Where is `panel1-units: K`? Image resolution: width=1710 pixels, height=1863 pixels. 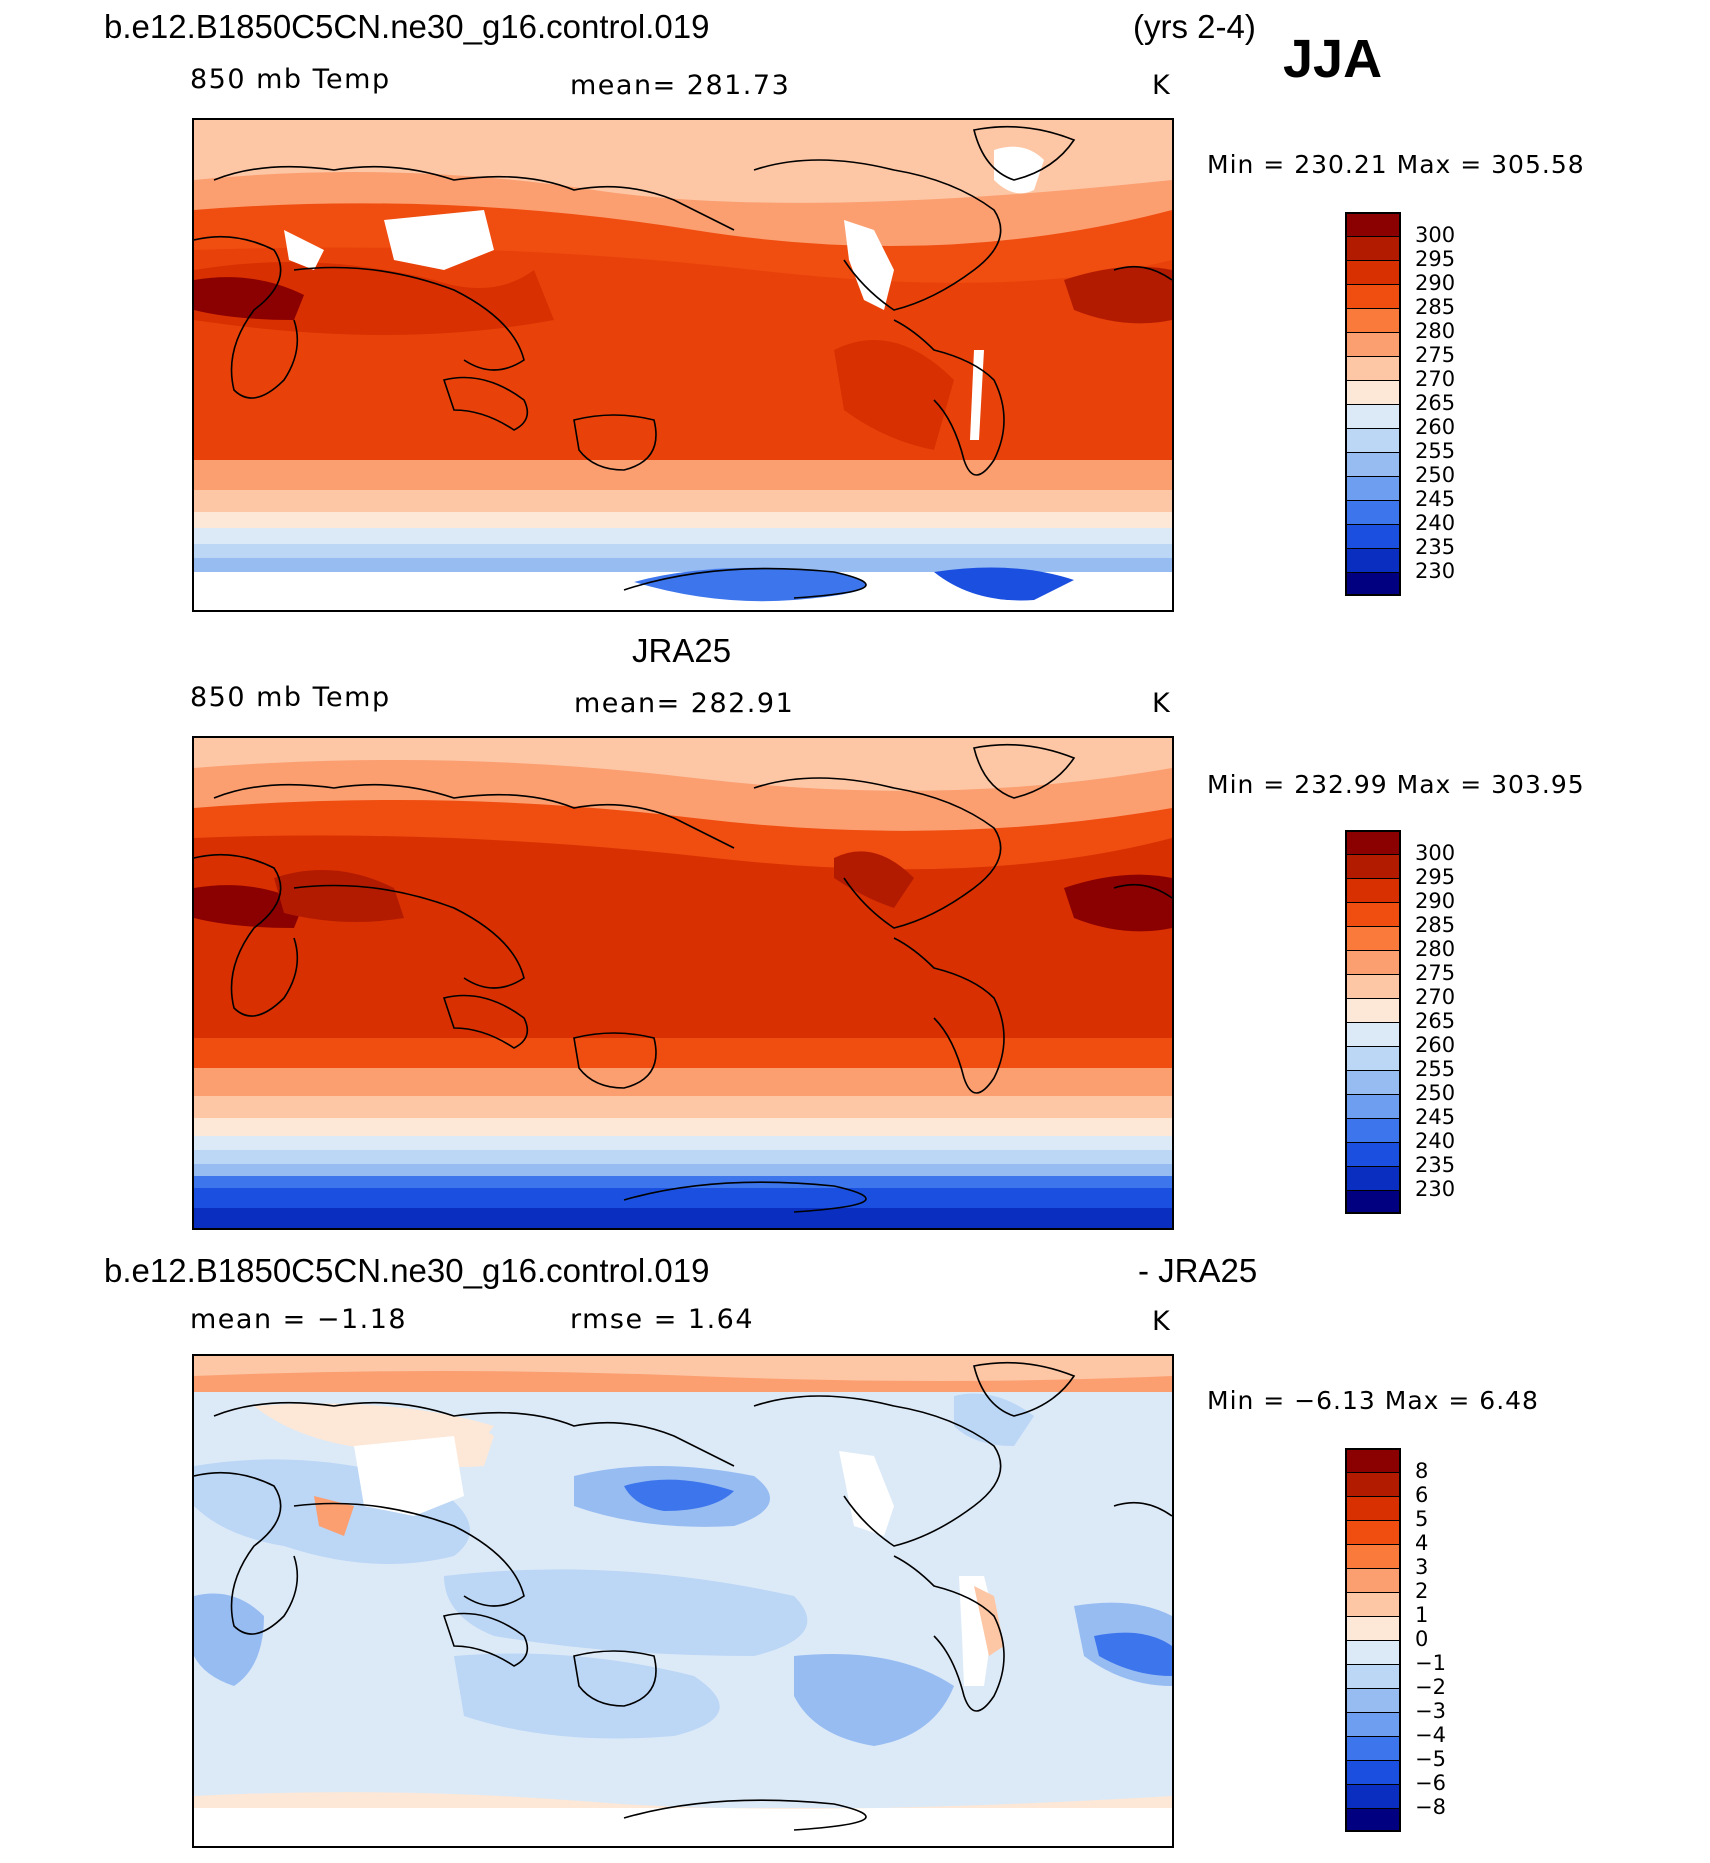 panel1-units: K is located at coordinates (1162, 85).